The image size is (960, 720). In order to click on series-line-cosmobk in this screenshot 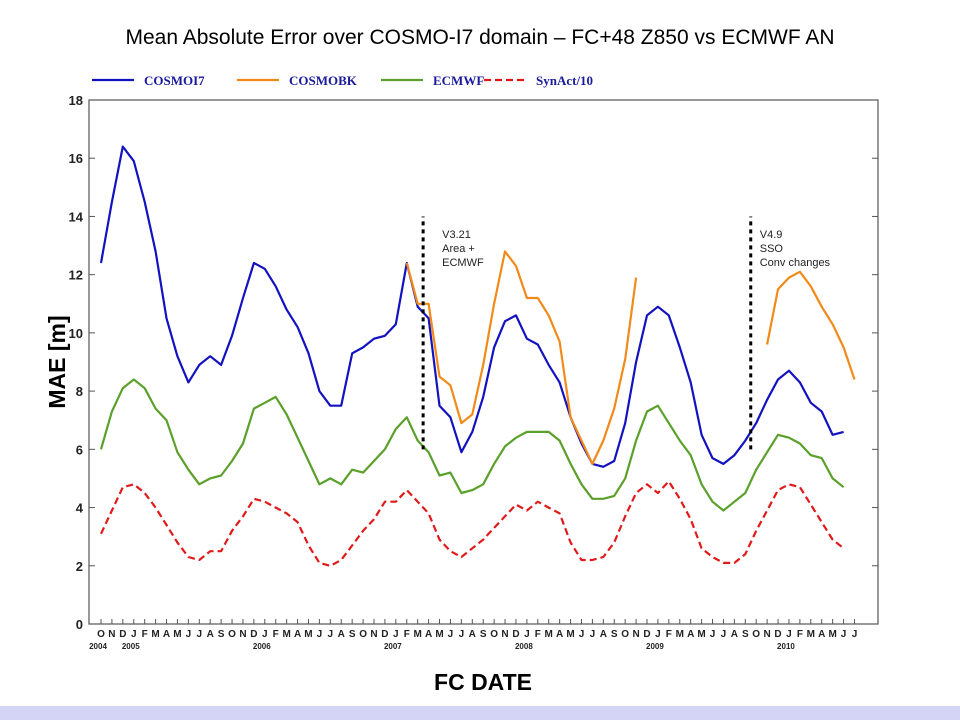, I will do `click(811, 325)`.